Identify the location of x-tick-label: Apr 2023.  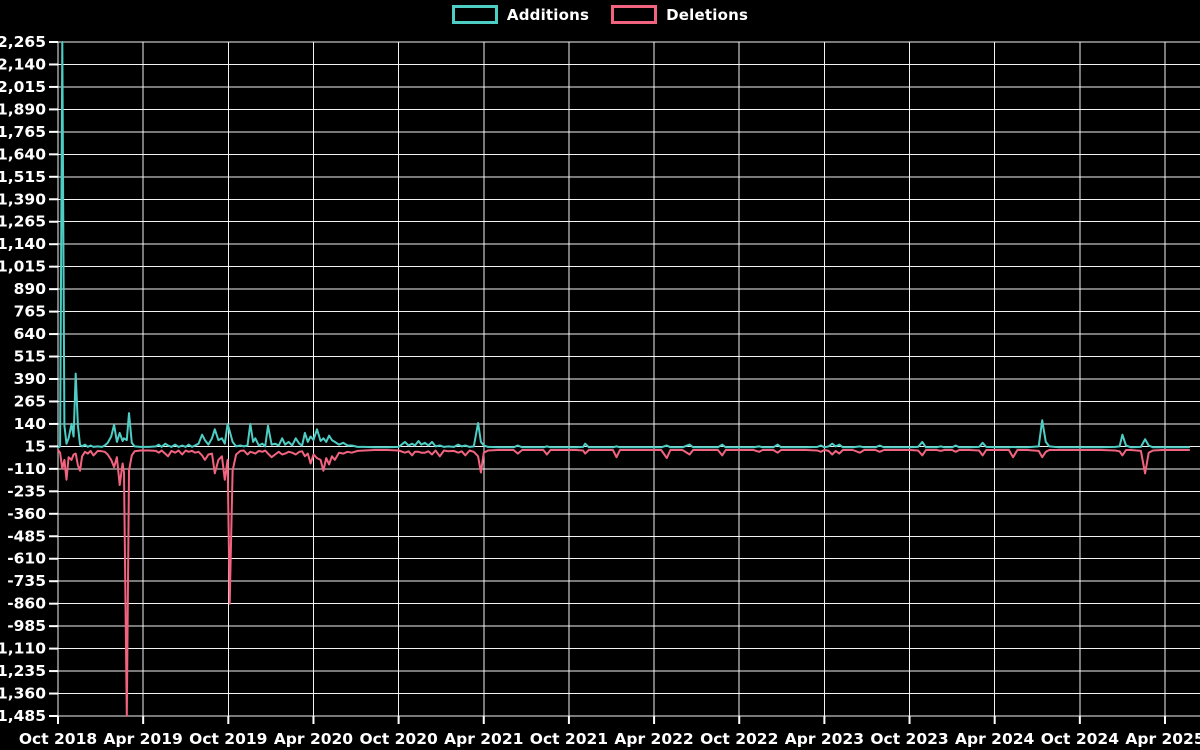
(824, 739).